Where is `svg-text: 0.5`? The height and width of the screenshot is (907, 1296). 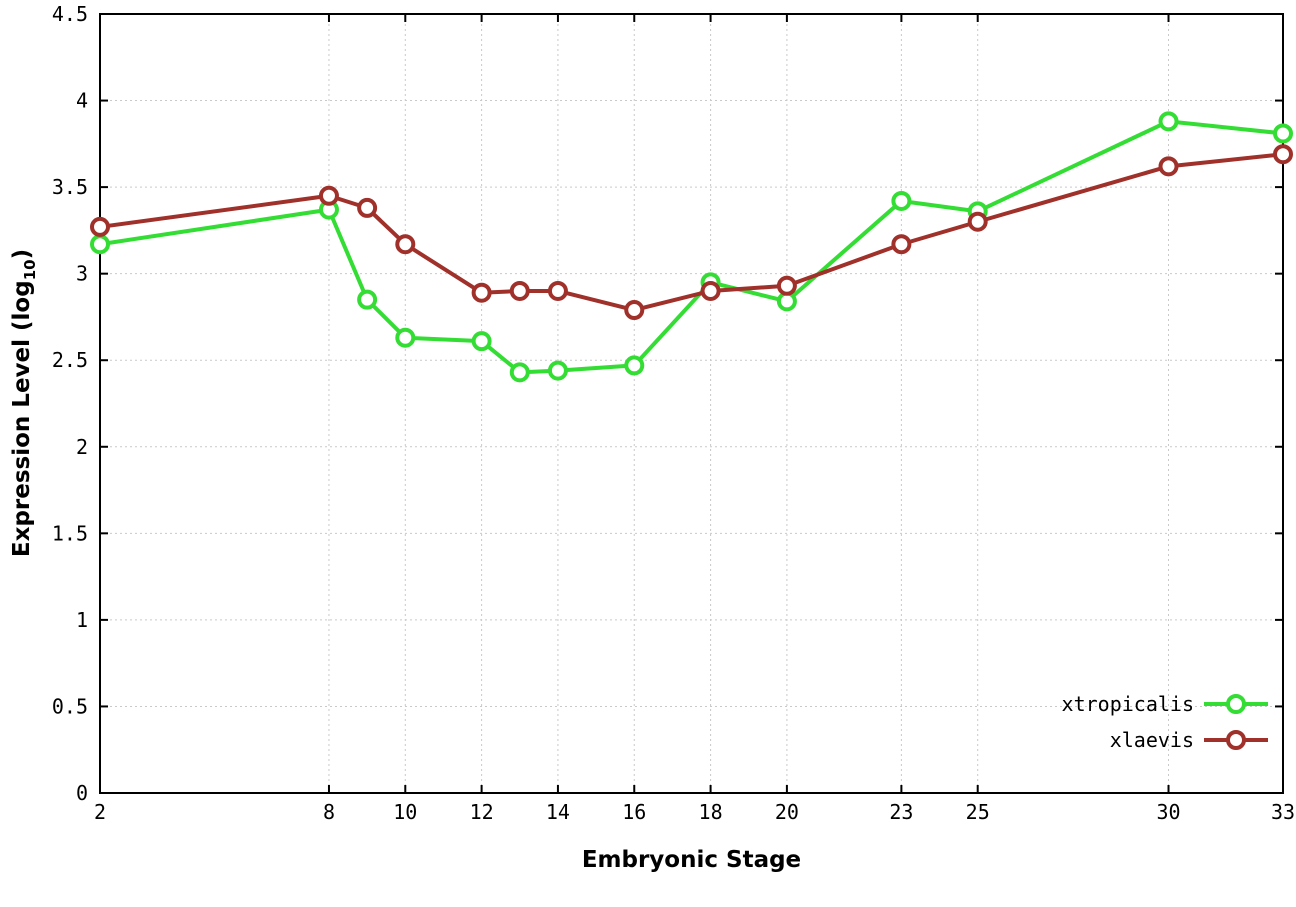
svg-text: 0.5 is located at coordinates (70, 706).